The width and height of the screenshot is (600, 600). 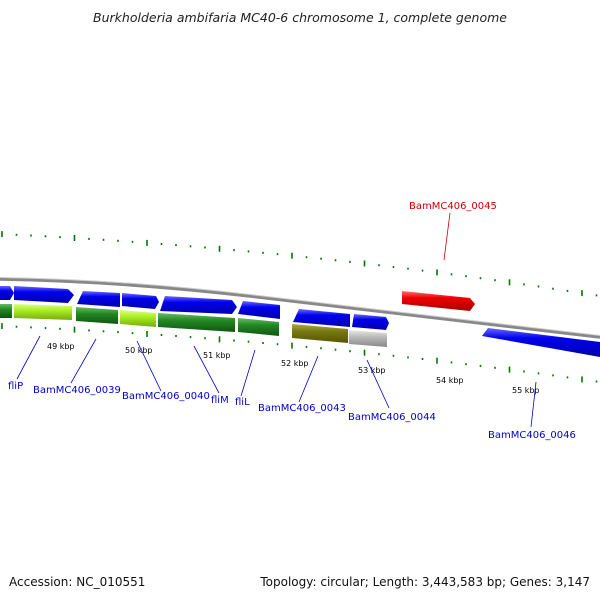 What do you see at coordinates (15, 386) in the screenshot?
I see `gene-label-fliP: fliP` at bounding box center [15, 386].